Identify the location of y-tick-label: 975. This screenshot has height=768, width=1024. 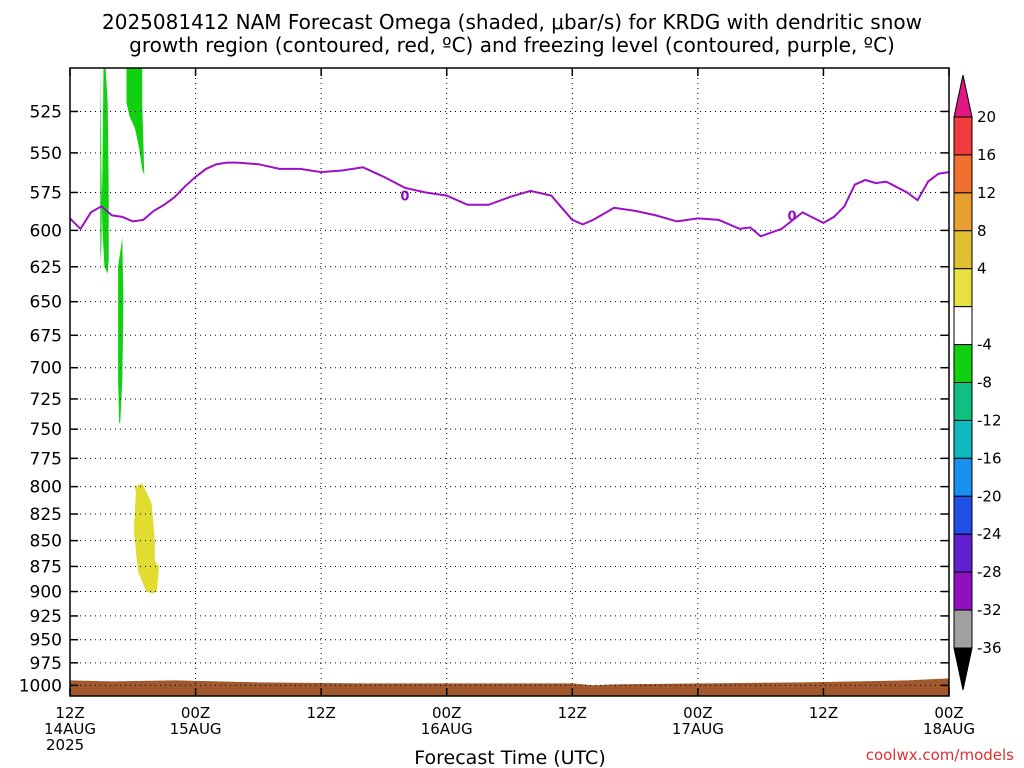
(46, 664).